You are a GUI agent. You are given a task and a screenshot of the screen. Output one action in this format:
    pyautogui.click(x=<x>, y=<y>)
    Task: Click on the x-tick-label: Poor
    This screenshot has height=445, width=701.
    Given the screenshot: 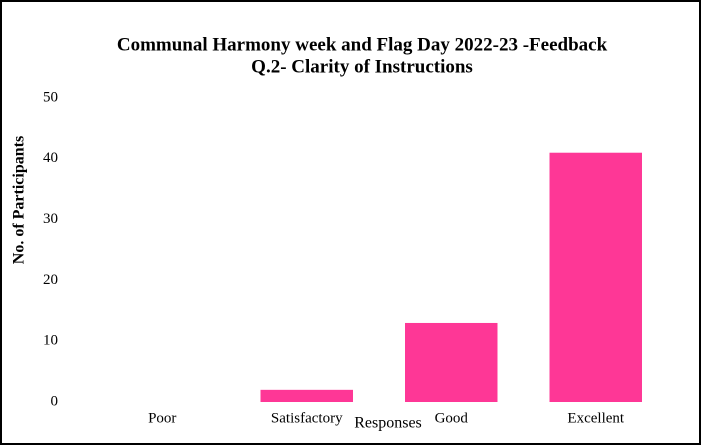 What is the action you would take?
    pyautogui.click(x=162, y=418)
    